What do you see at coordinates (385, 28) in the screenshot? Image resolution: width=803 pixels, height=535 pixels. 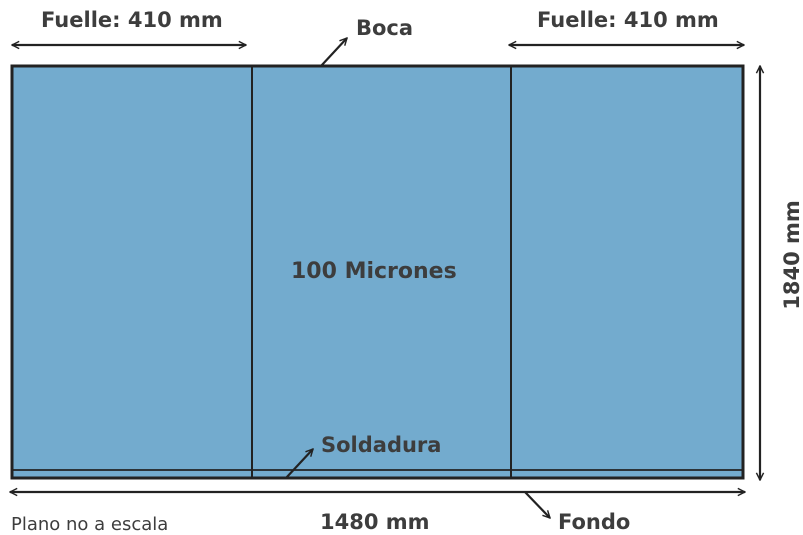 I see `mouth-label: Boca` at bounding box center [385, 28].